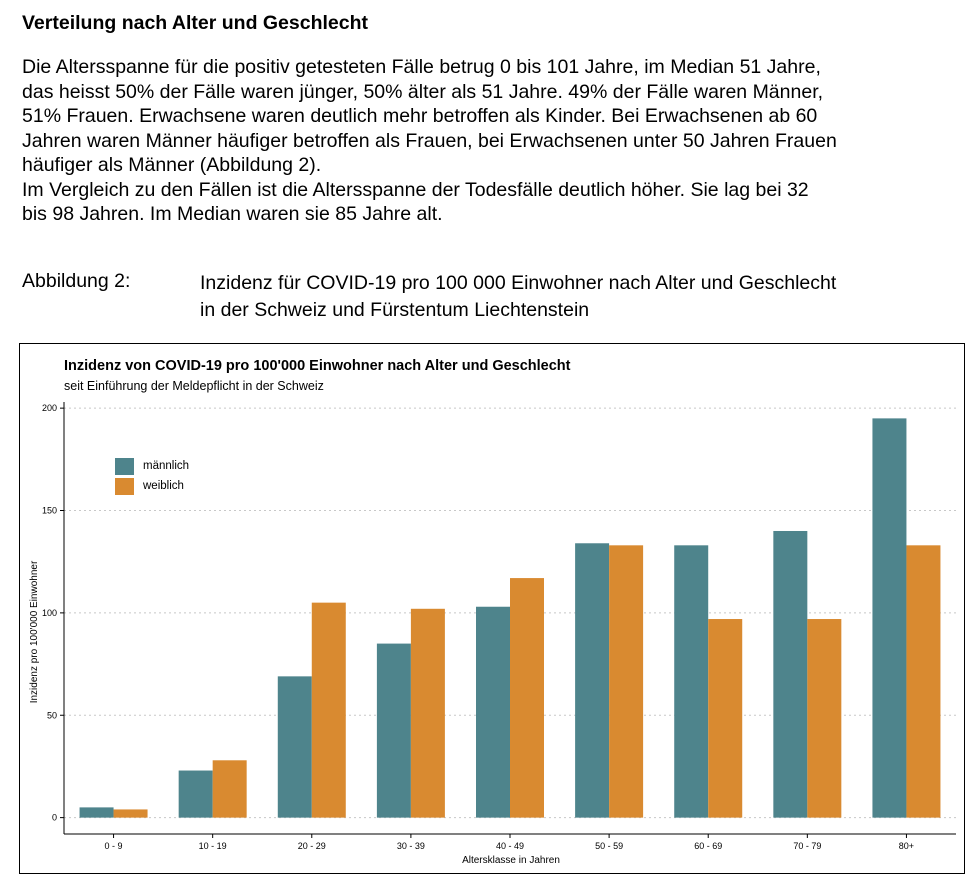  Describe the element at coordinates (807, 846) in the screenshot. I see `x-tick-label: 70 - 79` at that location.